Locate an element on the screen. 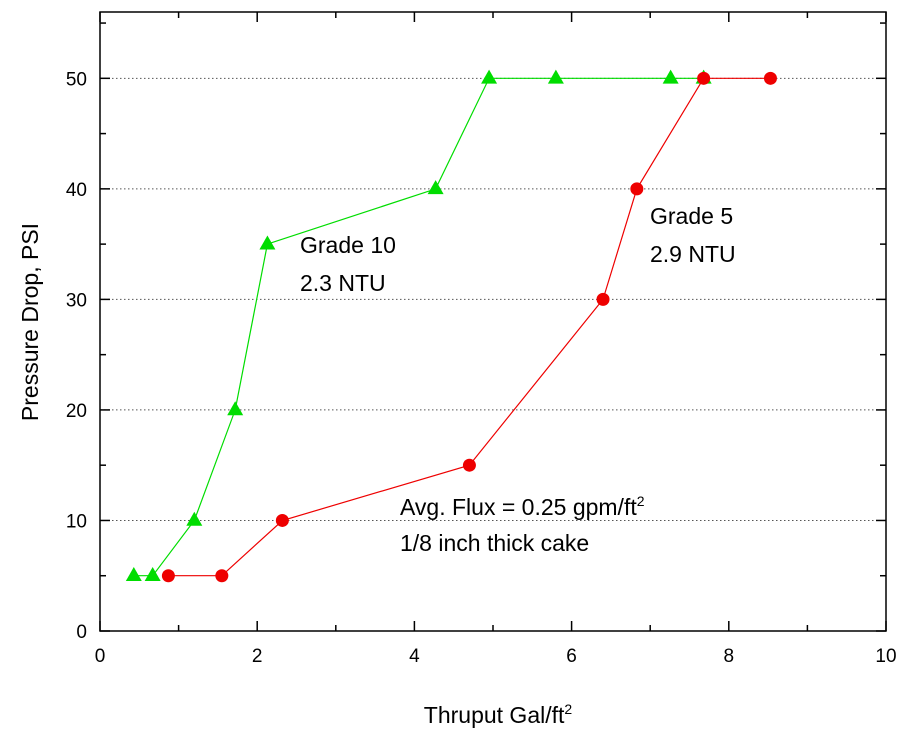  annotation-grade10-name: Grade 10 is located at coordinates (348, 245).